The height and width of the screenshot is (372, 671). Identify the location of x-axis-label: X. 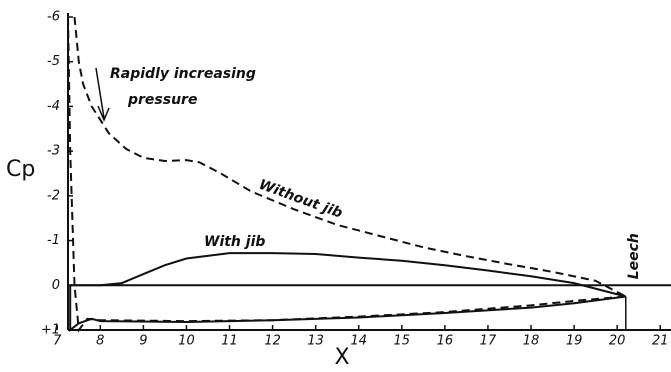
(341, 357).